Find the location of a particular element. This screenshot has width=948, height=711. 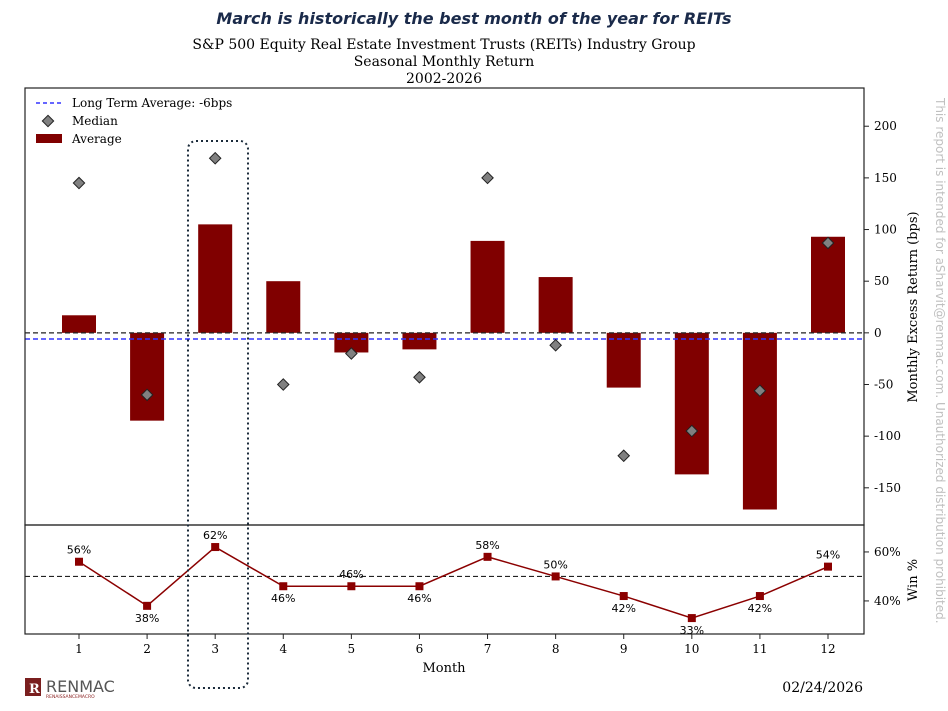

x-axis-label: Month is located at coordinates (444, 668).